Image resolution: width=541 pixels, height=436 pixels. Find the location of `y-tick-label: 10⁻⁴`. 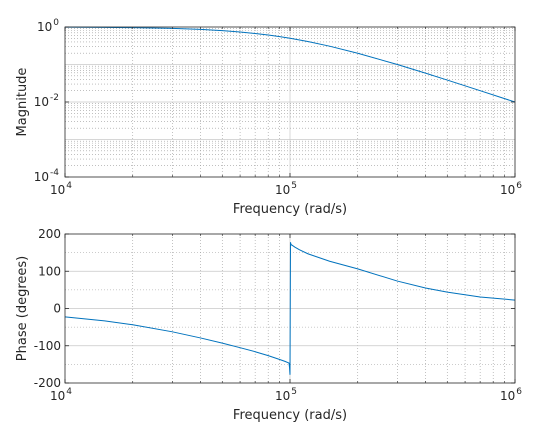

y-tick-label: 10⁻⁴ is located at coordinates (47, 176).